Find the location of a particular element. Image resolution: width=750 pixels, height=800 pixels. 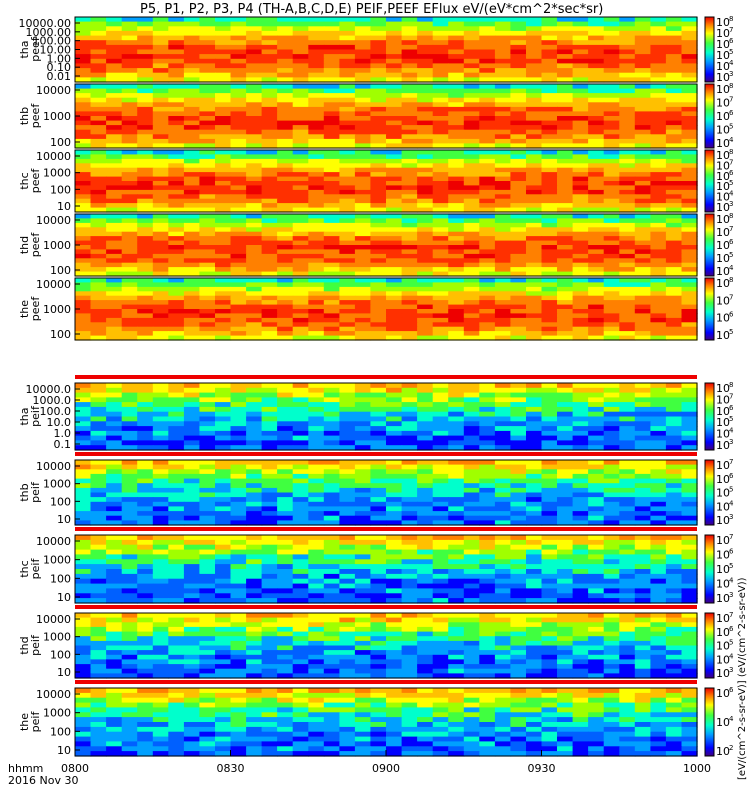

colorbar-tick-label: 10 is located at coordinates (723, 186).